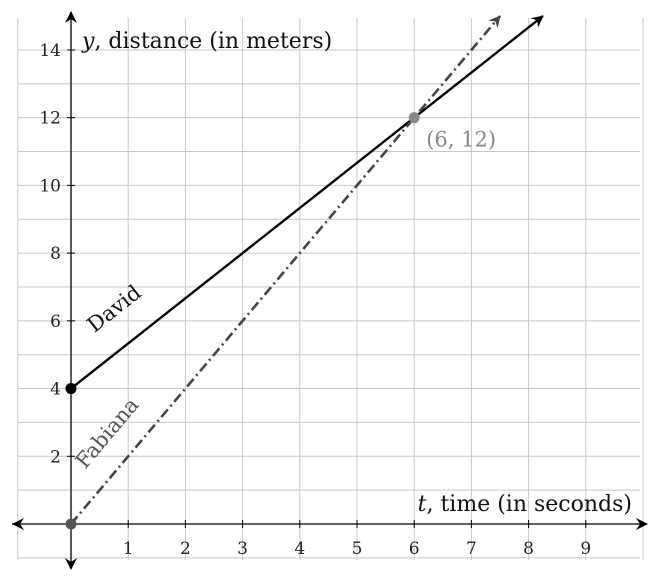 The height and width of the screenshot is (577, 669). Describe the element at coordinates (185, 549) in the screenshot. I see `x-tick-label: 2` at that location.